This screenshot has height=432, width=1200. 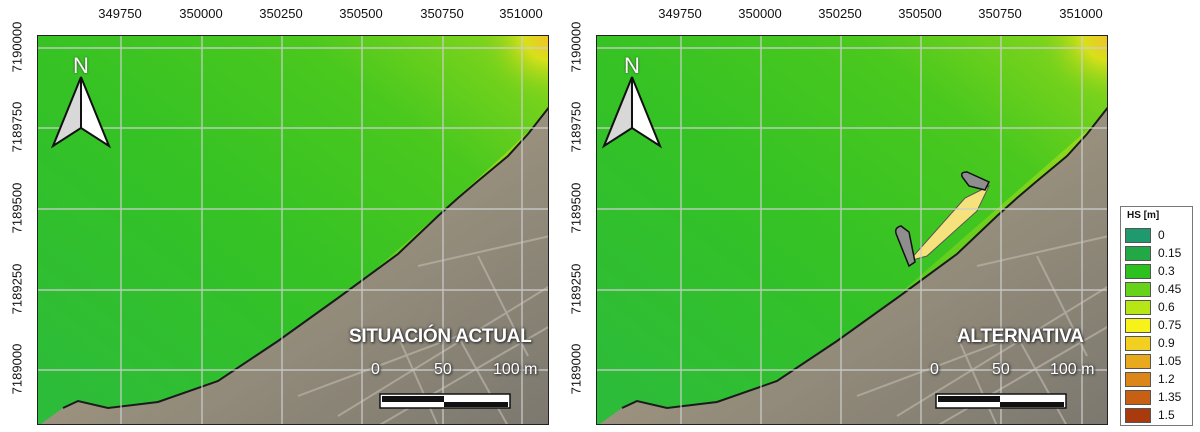 What do you see at coordinates (1170, 397) in the screenshot?
I see `legend-label: 1.35` at bounding box center [1170, 397].